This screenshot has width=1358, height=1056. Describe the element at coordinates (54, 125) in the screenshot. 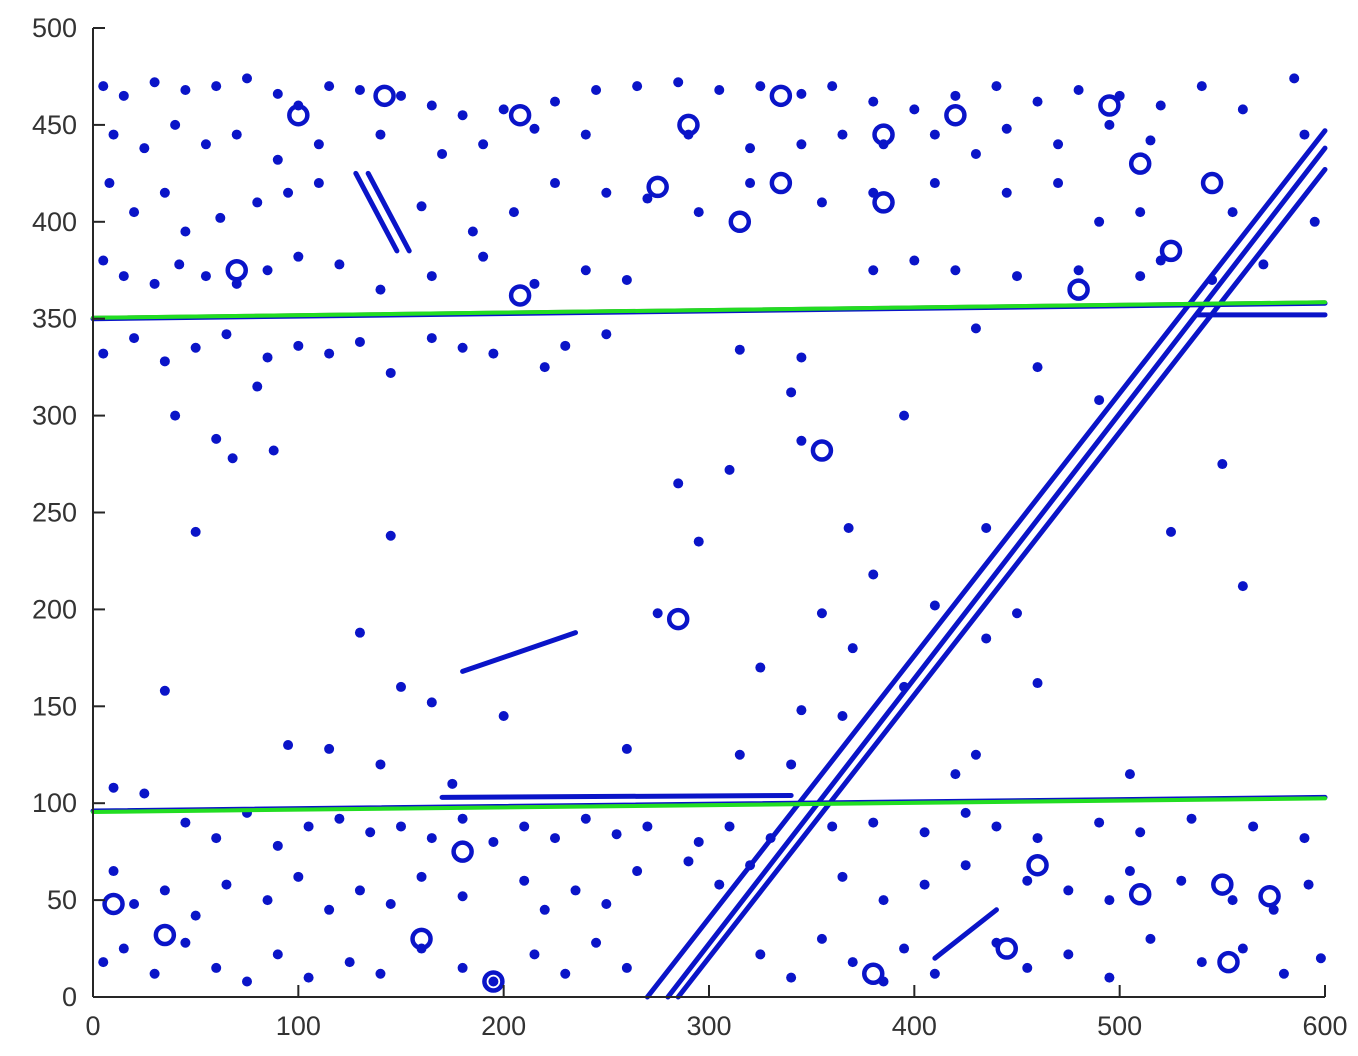

I see `y-tick-label-450: 450` at that location.